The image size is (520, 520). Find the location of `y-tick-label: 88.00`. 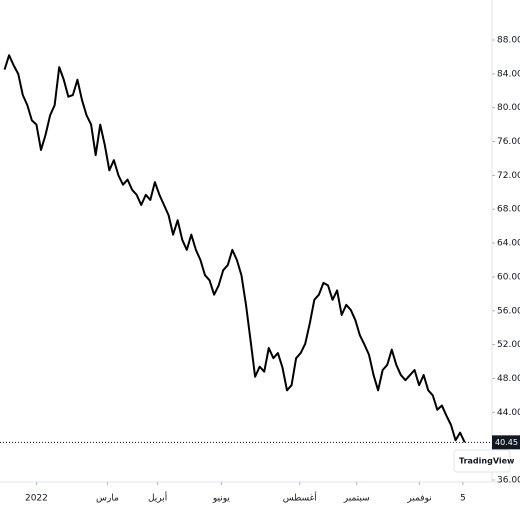

y-tick-label: 88.00 is located at coordinates (508, 41).